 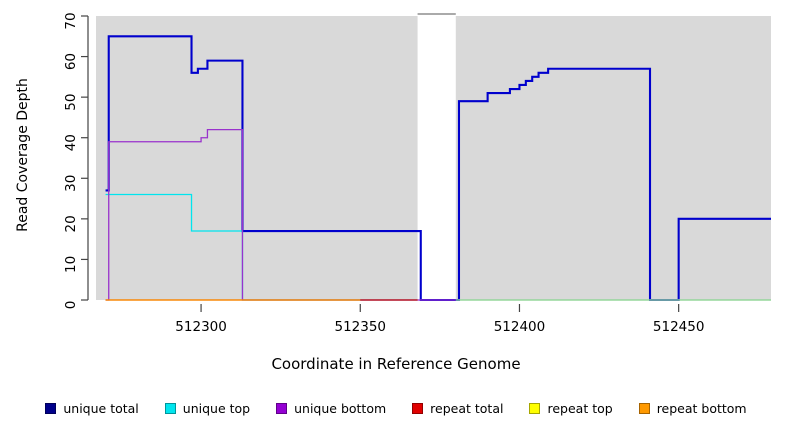 I want to click on legend-item-repeat-total: repeat total, so click(x=457, y=408).